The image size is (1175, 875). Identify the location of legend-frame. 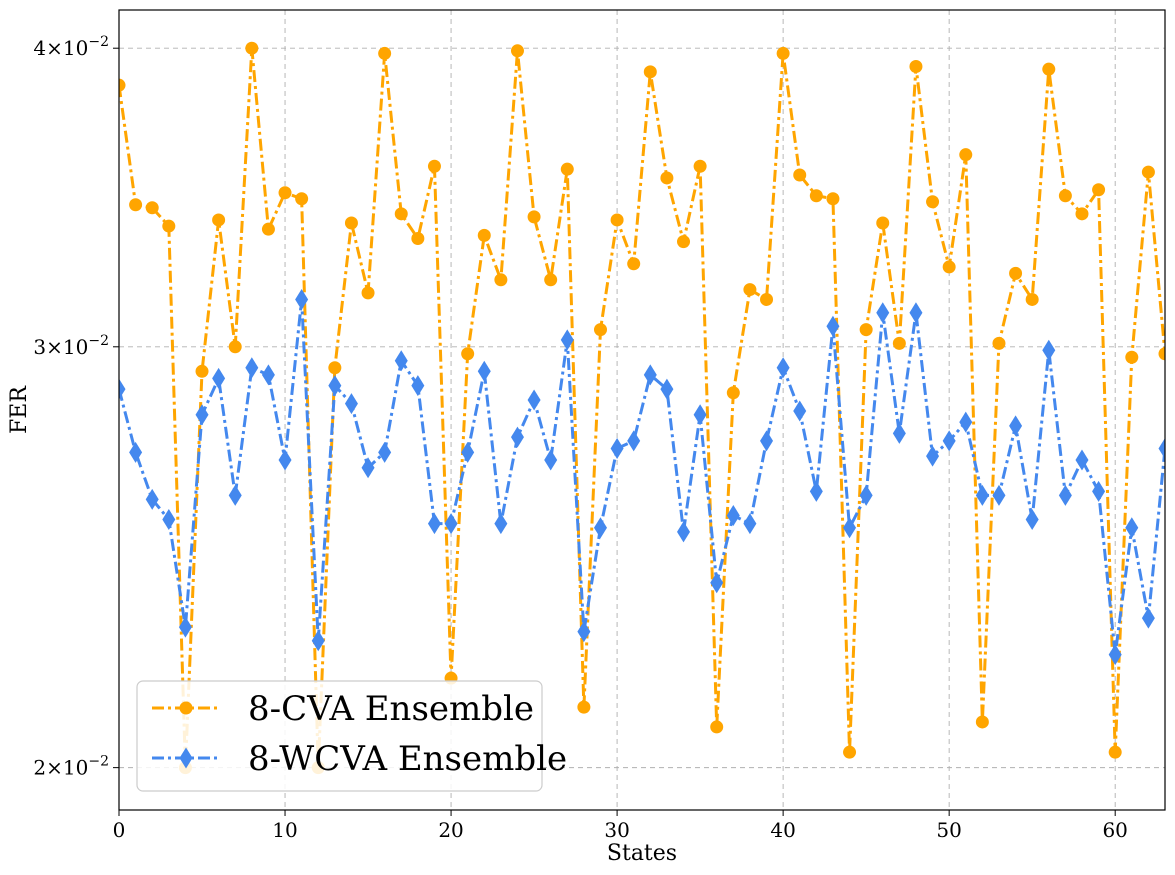
(339, 736).